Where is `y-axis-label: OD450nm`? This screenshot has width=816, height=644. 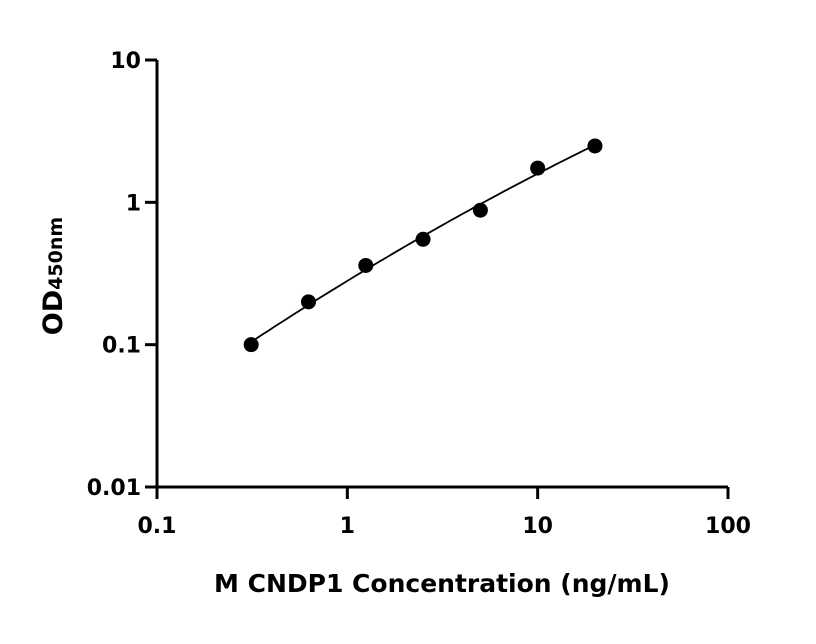 y-axis-label: OD450nm is located at coordinates (53, 276).